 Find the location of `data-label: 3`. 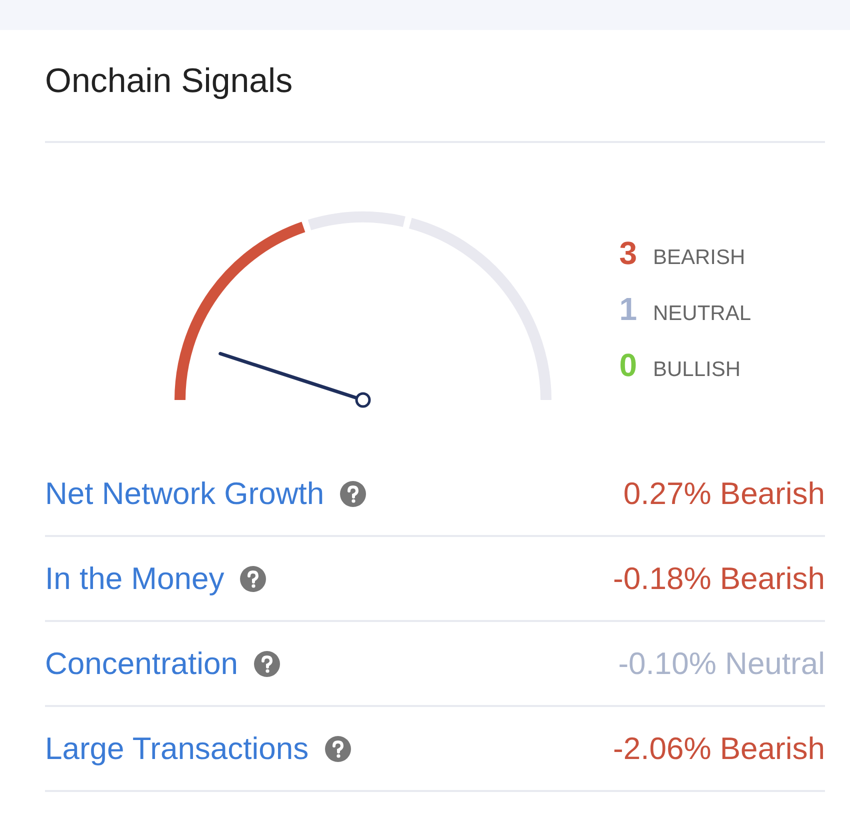

data-label: 3 is located at coordinates (628, 253).